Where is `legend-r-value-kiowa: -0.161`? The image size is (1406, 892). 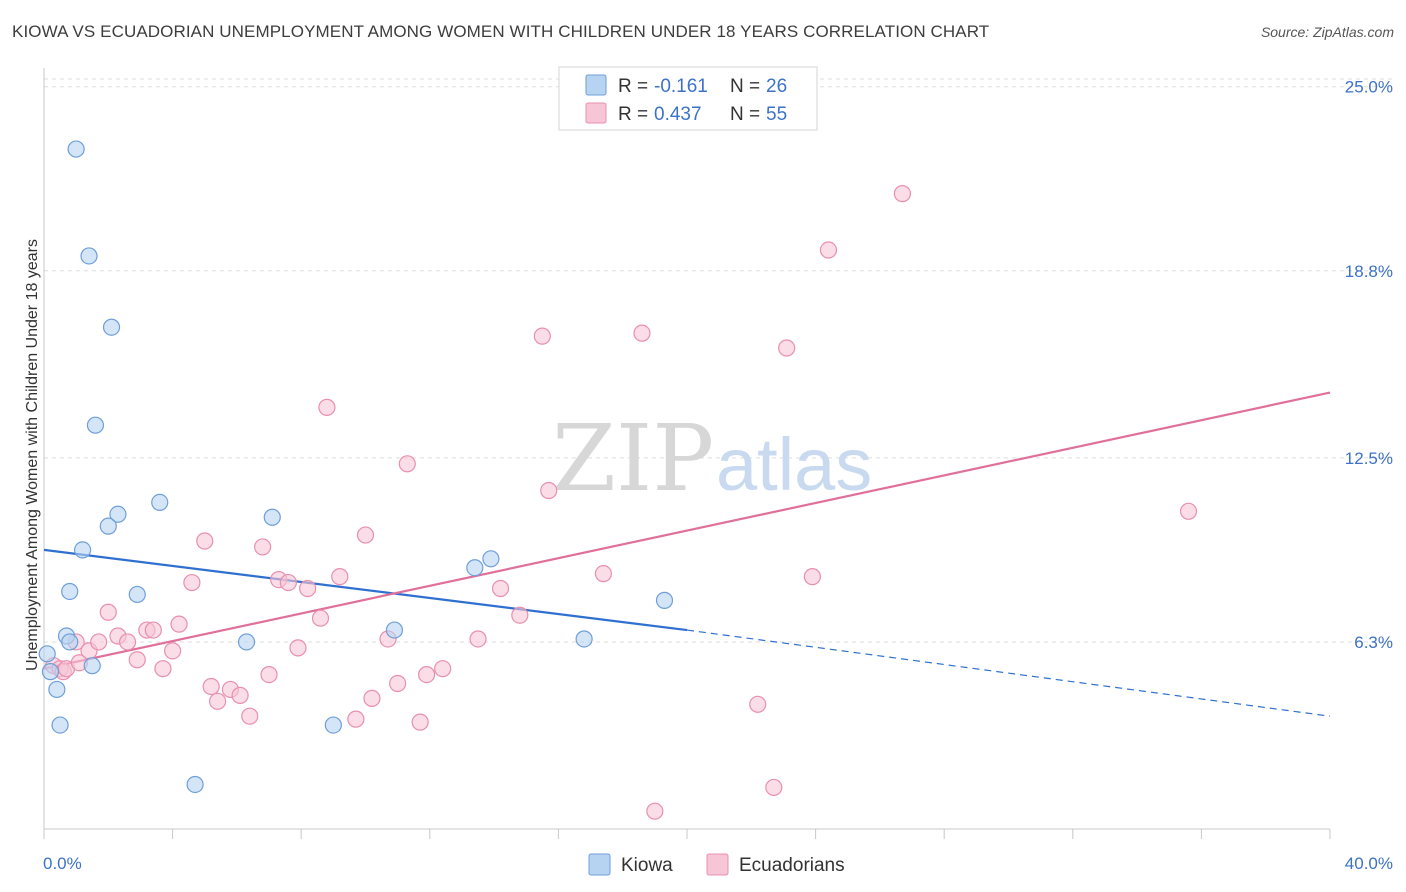 legend-r-value-kiowa: -0.161 is located at coordinates (681, 86).